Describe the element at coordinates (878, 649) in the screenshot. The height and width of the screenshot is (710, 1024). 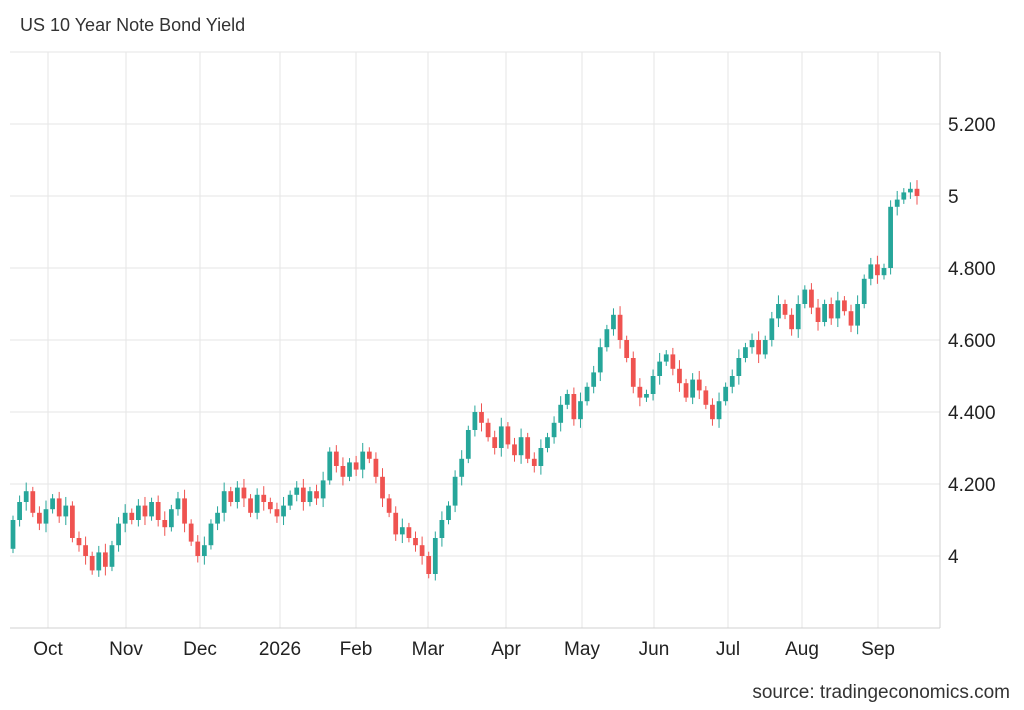
I see `x-tick-label: Sep` at that location.